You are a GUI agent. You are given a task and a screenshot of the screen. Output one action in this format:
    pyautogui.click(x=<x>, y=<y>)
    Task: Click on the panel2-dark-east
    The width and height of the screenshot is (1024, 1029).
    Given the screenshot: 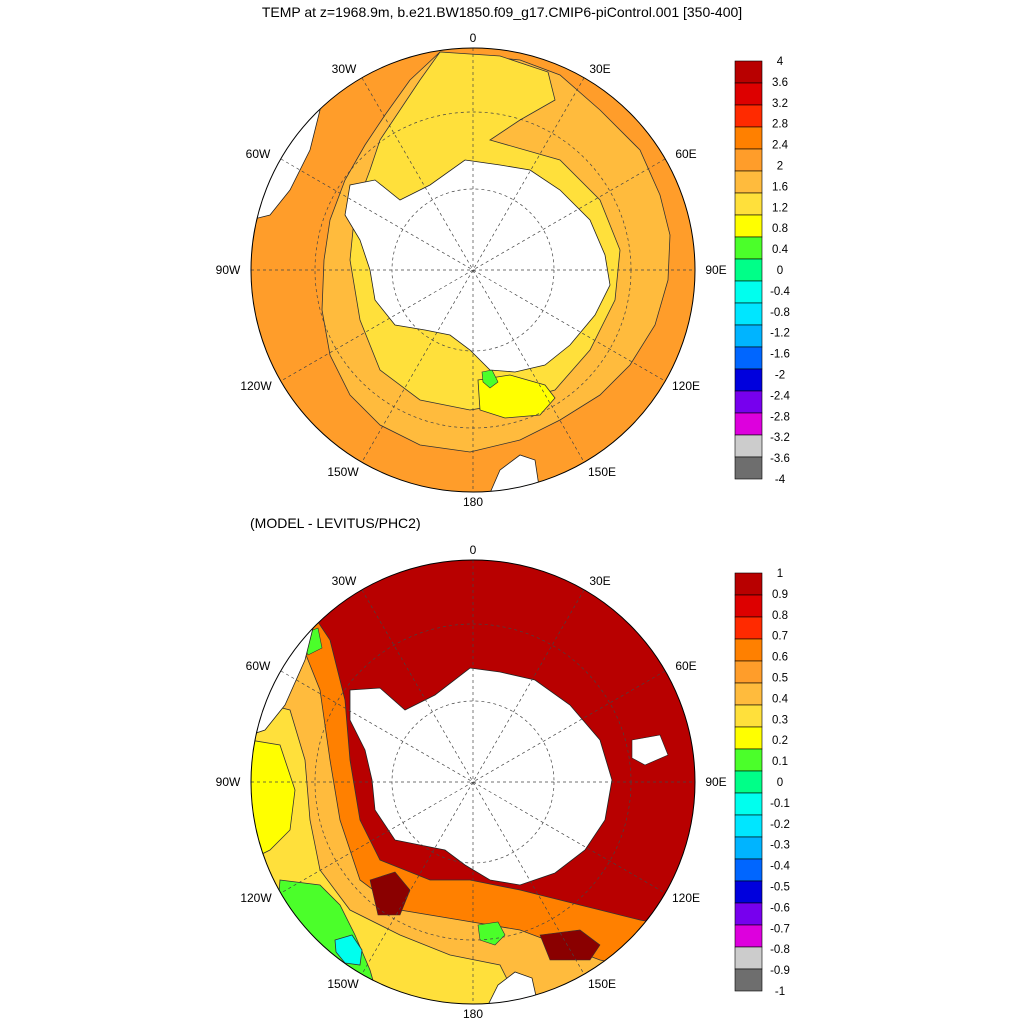 What is the action you would take?
    pyautogui.click(x=570, y=945)
    